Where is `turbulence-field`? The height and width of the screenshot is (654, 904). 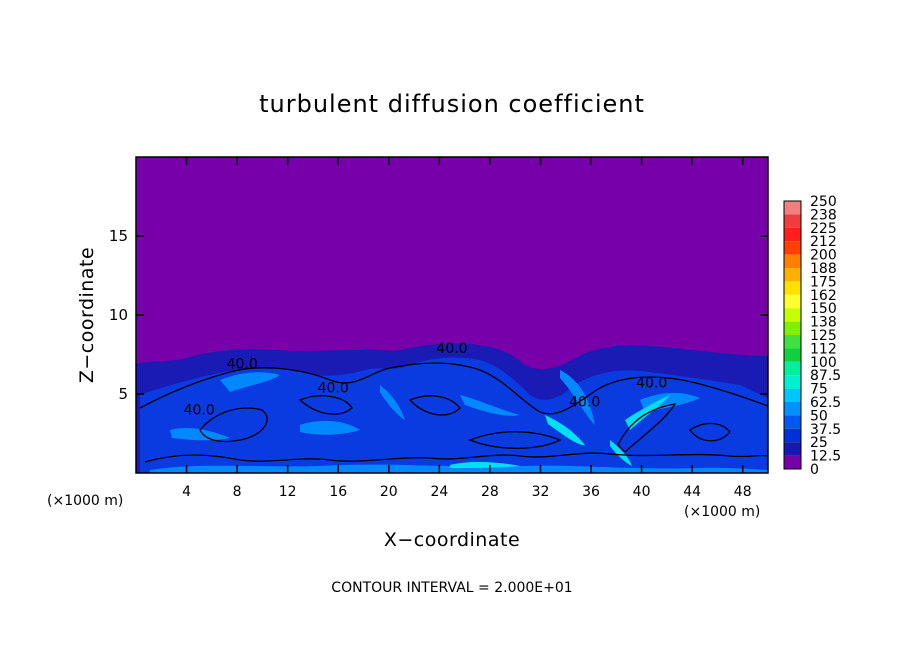 turbulence-field is located at coordinates (452, 408).